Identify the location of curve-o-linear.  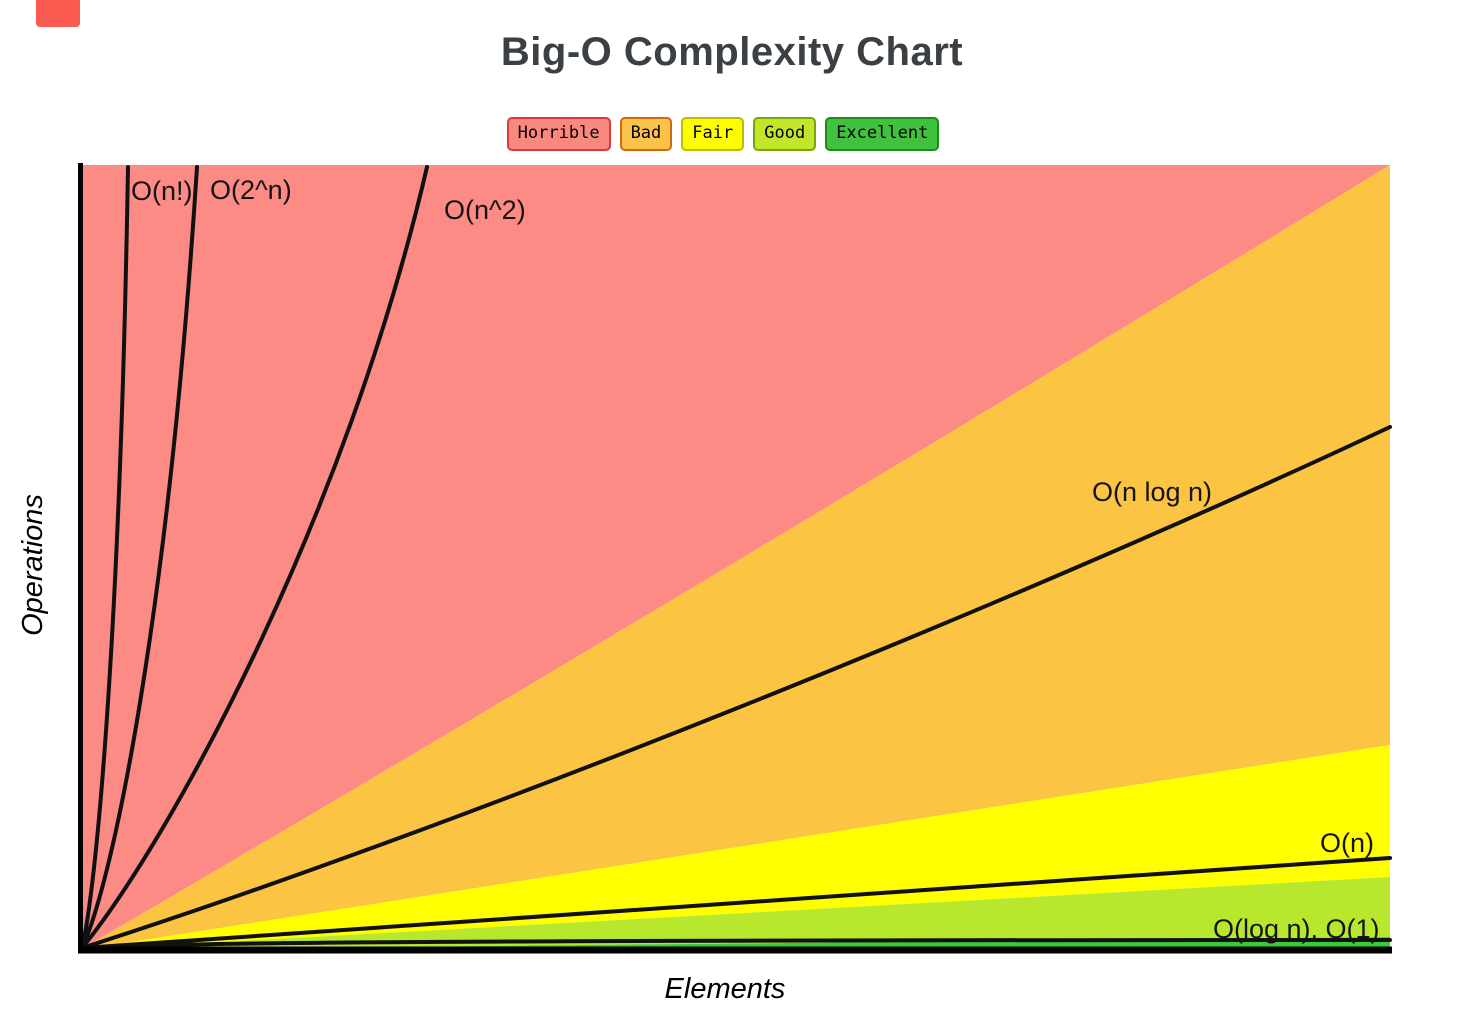
(736, 903).